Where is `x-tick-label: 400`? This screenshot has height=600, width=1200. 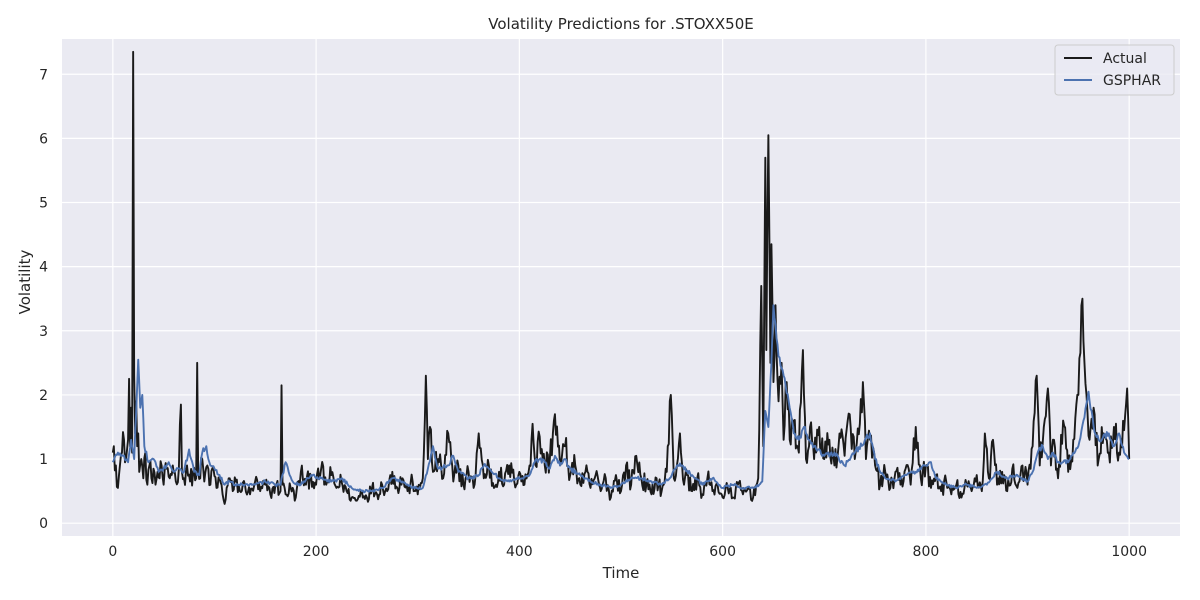
x-tick-label: 400 is located at coordinates (519, 552).